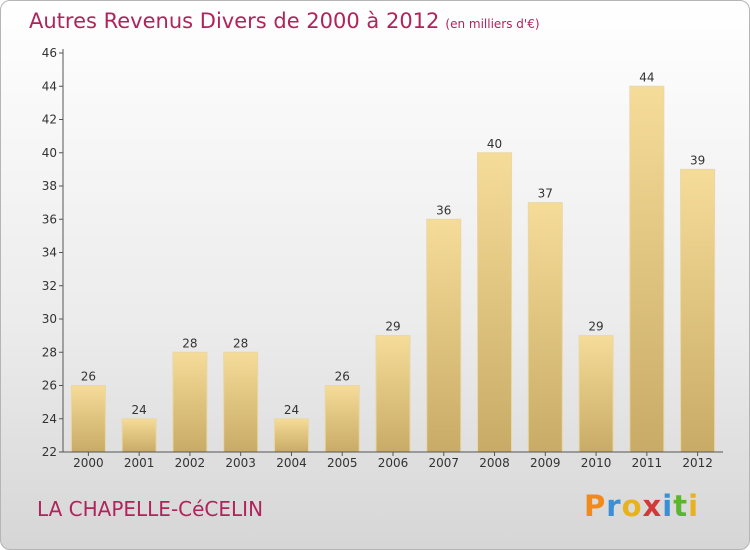  Describe the element at coordinates (443, 463) in the screenshot. I see `x-tick-label-2007: 2007` at that location.